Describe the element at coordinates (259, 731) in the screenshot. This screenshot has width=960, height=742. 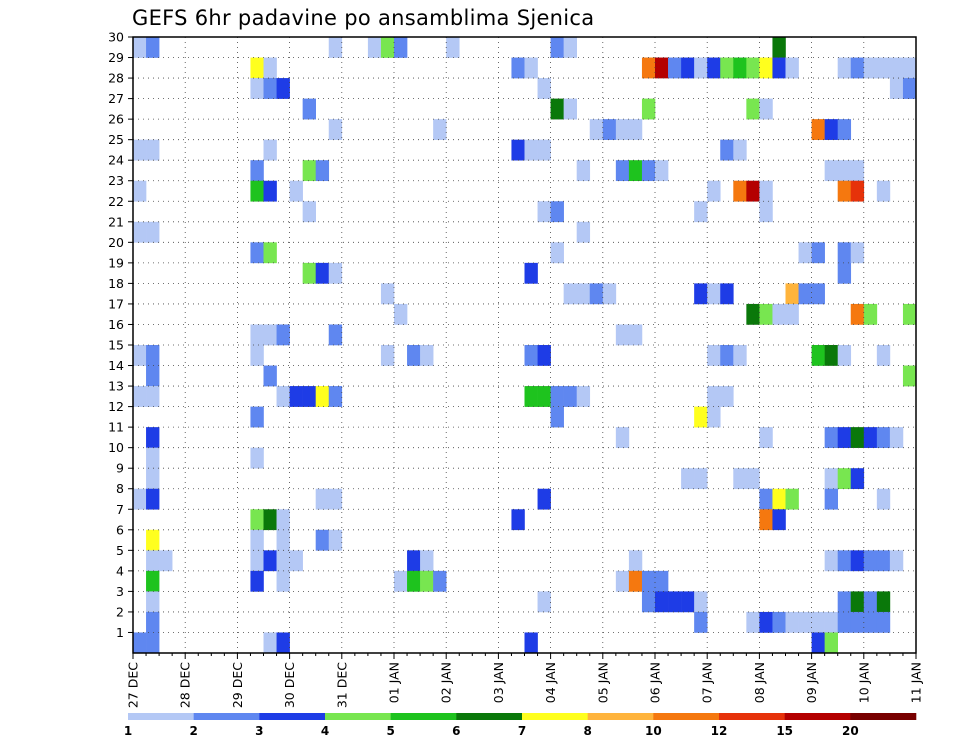
I see `legend-label: 3` at that location.